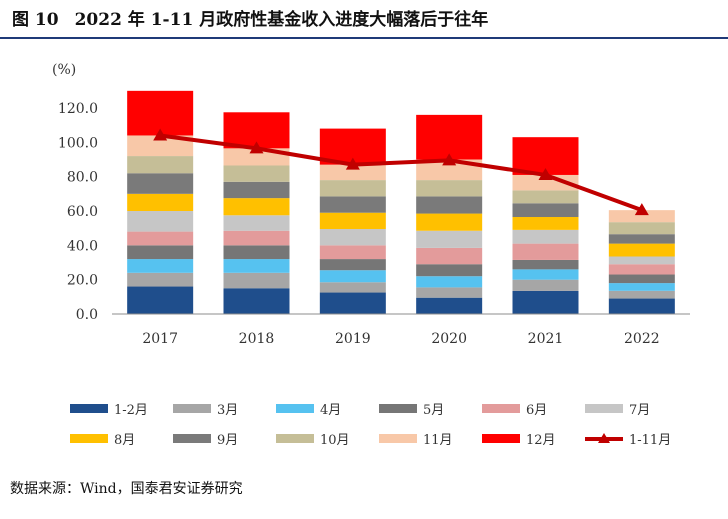  What do you see at coordinates (192, 438) in the screenshot?
I see `legend-swatch-9月` at bounding box center [192, 438].